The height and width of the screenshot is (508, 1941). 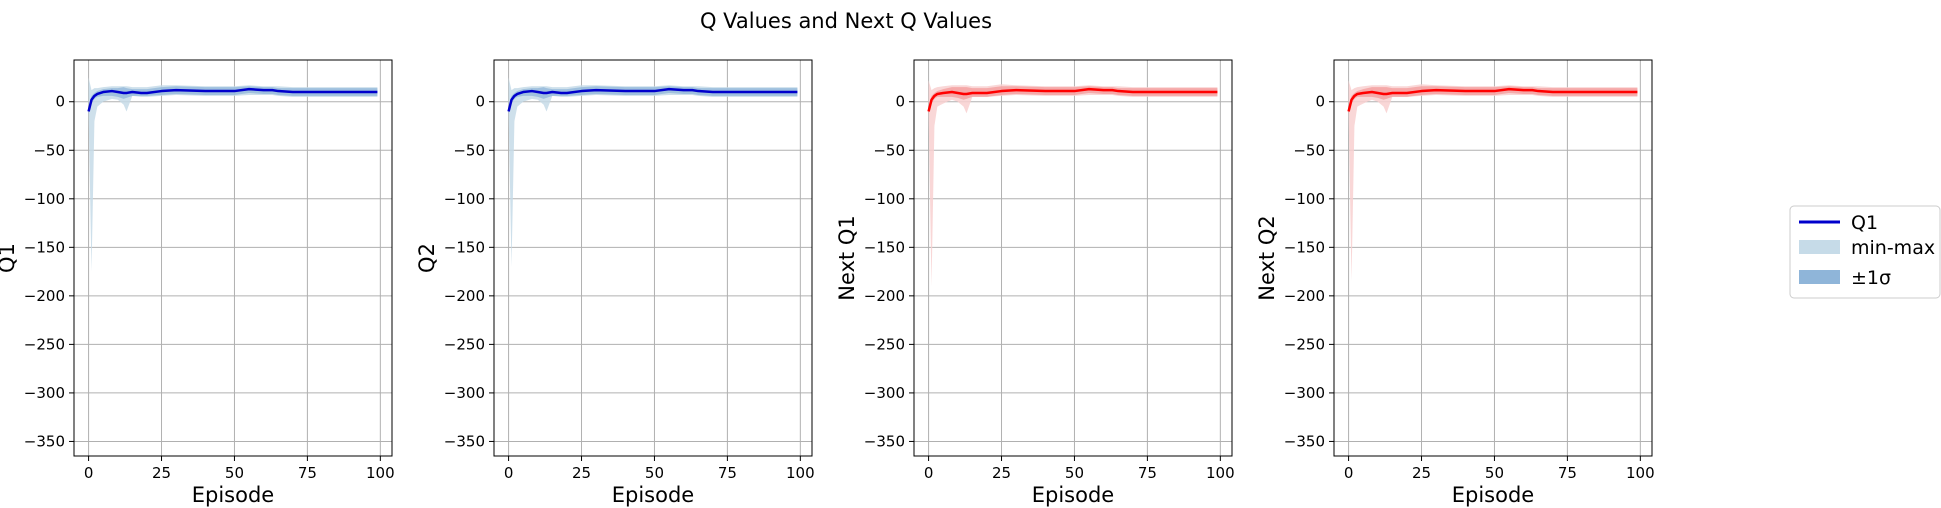 I want to click on y-axis-label: Next Q2, so click(x=1267, y=258).